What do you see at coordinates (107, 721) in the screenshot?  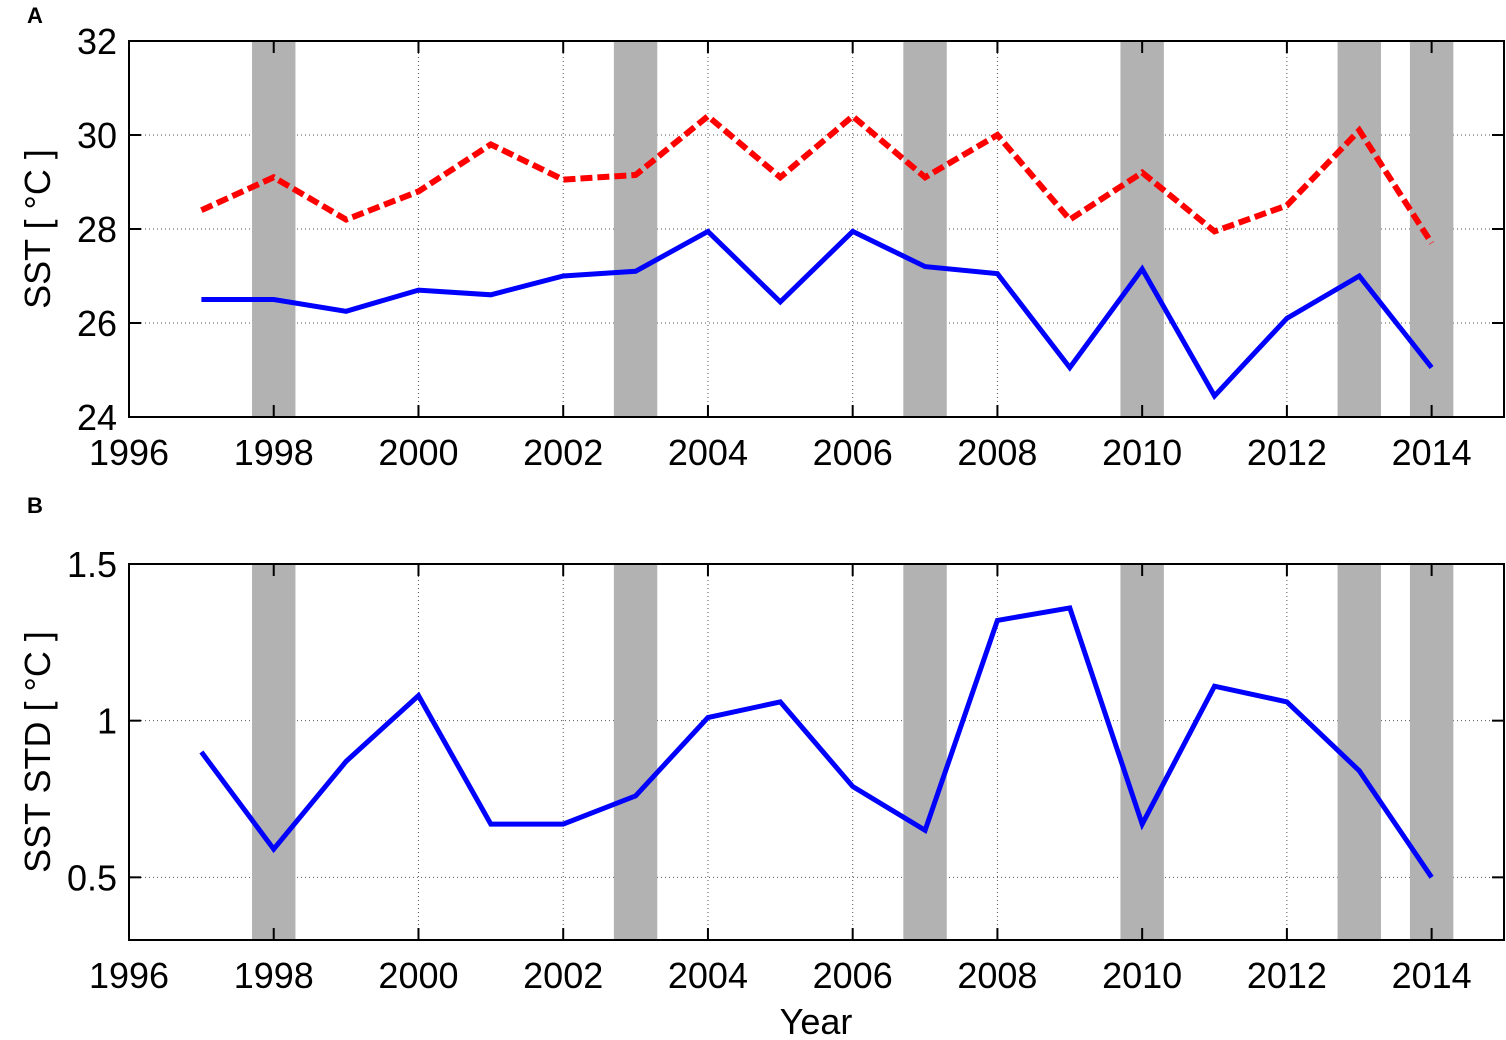 I see `y-tick-label: 1` at bounding box center [107, 721].